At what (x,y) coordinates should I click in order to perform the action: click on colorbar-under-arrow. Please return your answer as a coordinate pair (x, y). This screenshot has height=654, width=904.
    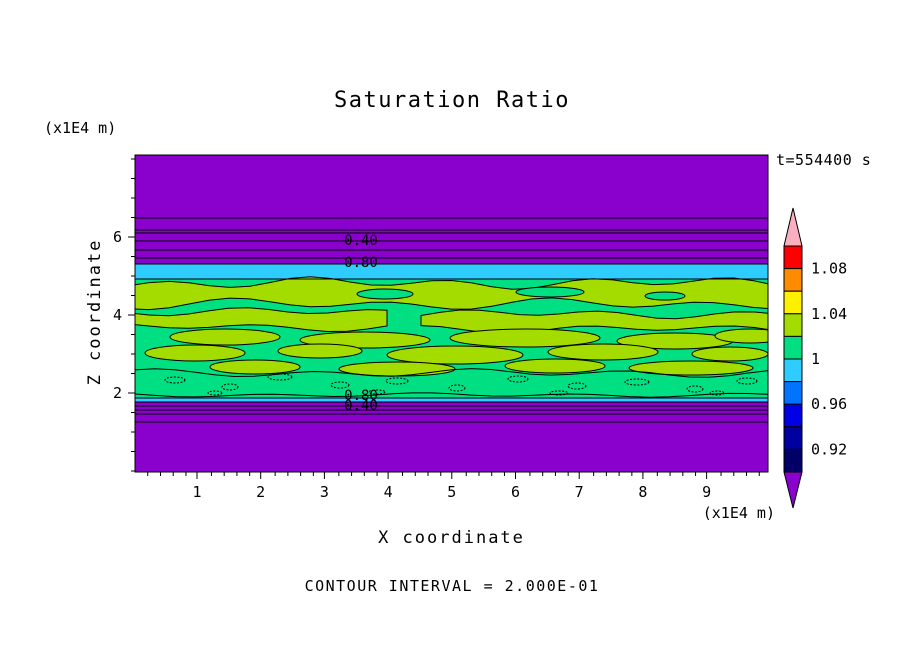
    Looking at the image, I should click on (793, 490).